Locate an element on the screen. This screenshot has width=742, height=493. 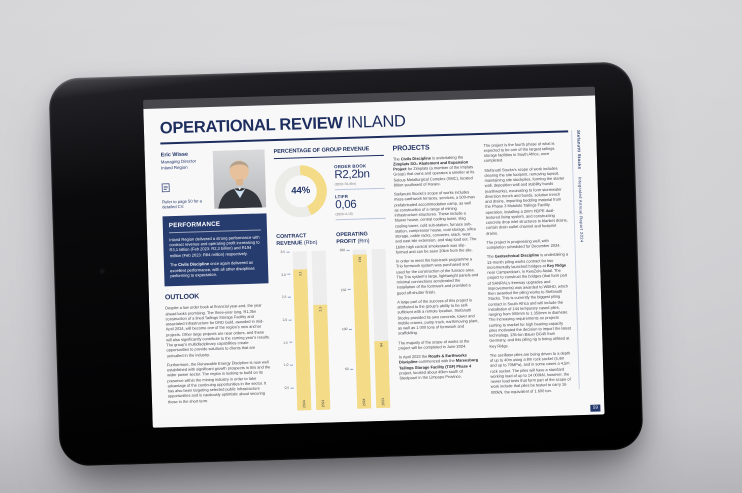
chart-title-unit: (Rbn) is located at coordinates (310, 242).